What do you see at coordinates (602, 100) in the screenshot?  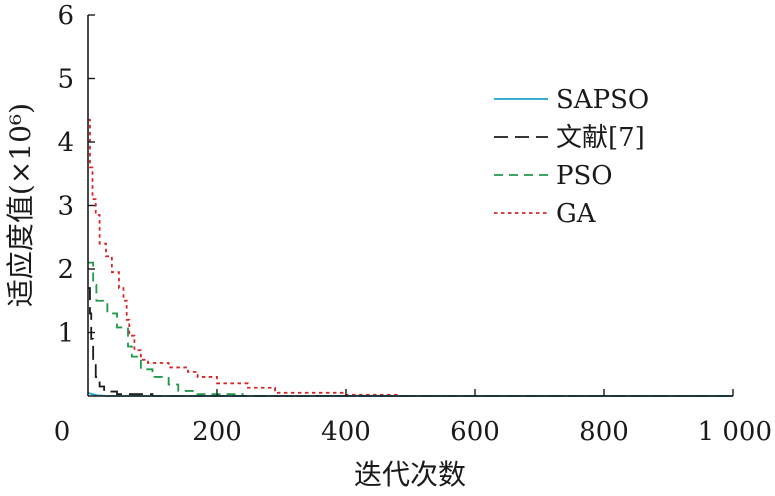 I see `legend-label: SAPSO` at bounding box center [602, 100].